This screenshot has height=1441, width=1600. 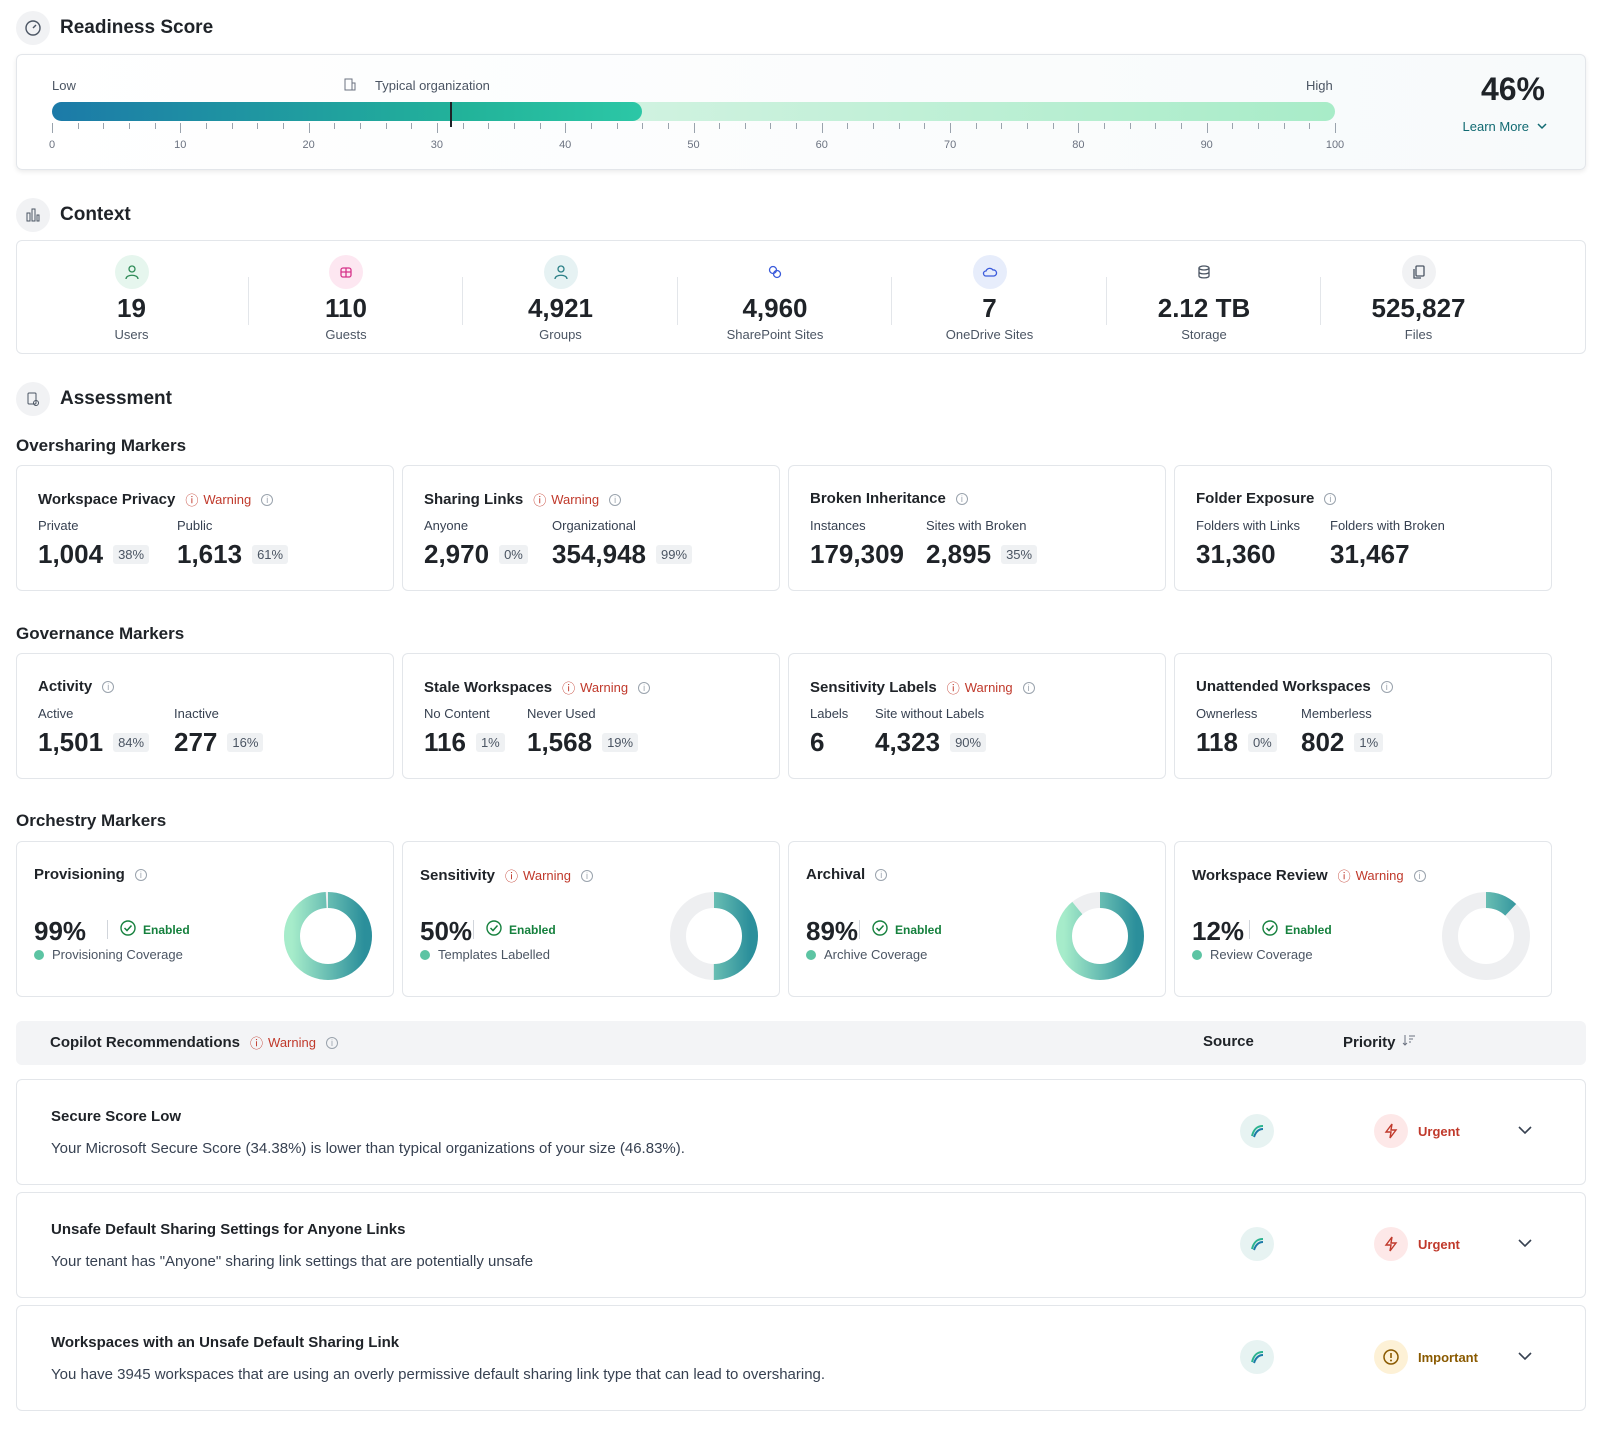 What do you see at coordinates (1217, 742) in the screenshot?
I see `metric-value: 118` at bounding box center [1217, 742].